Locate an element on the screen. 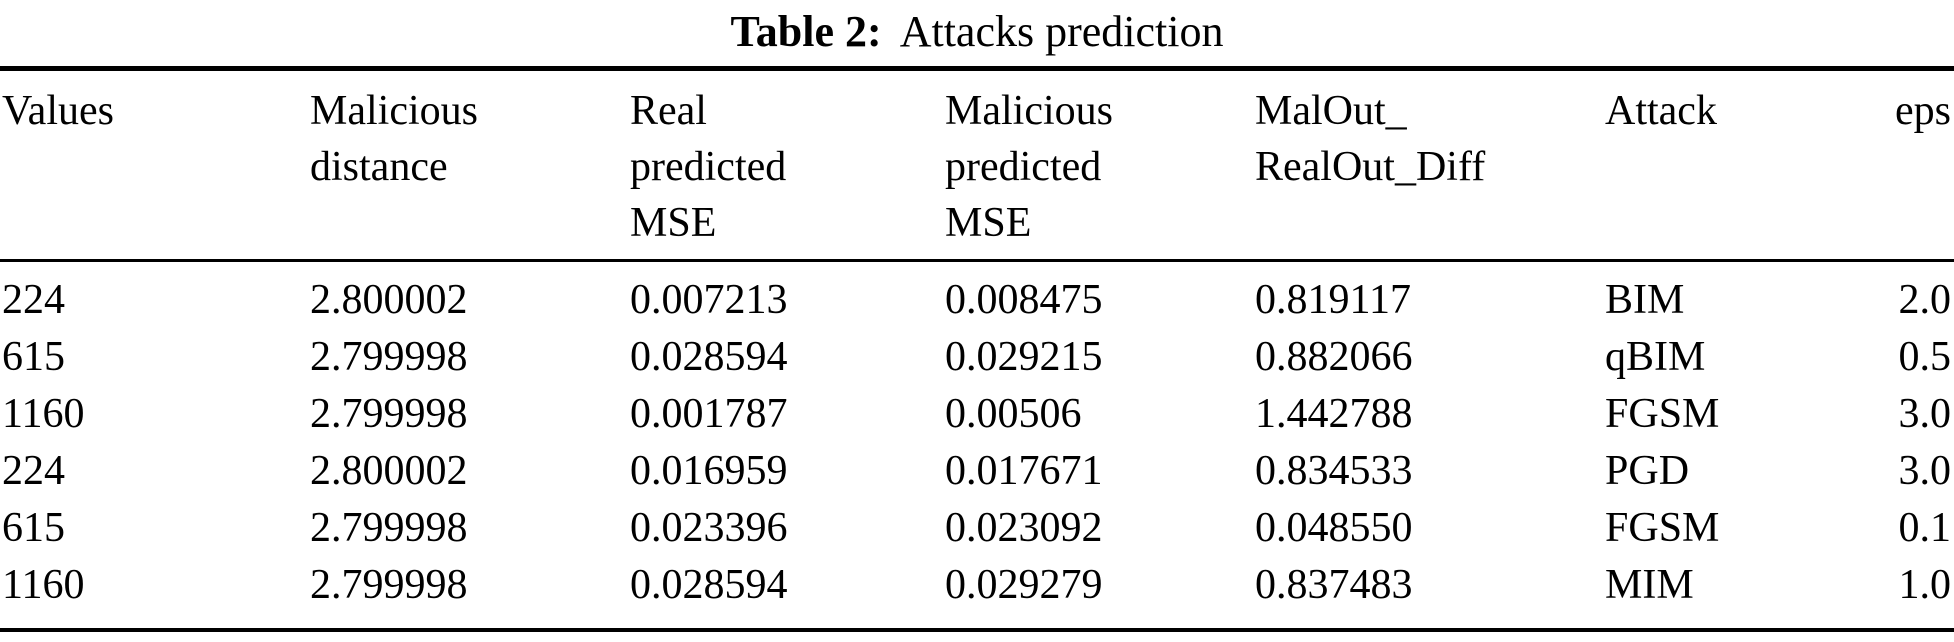 The height and width of the screenshot is (642, 1954). cell-real-predicted-mse: 0.016959 is located at coordinates (709, 471).